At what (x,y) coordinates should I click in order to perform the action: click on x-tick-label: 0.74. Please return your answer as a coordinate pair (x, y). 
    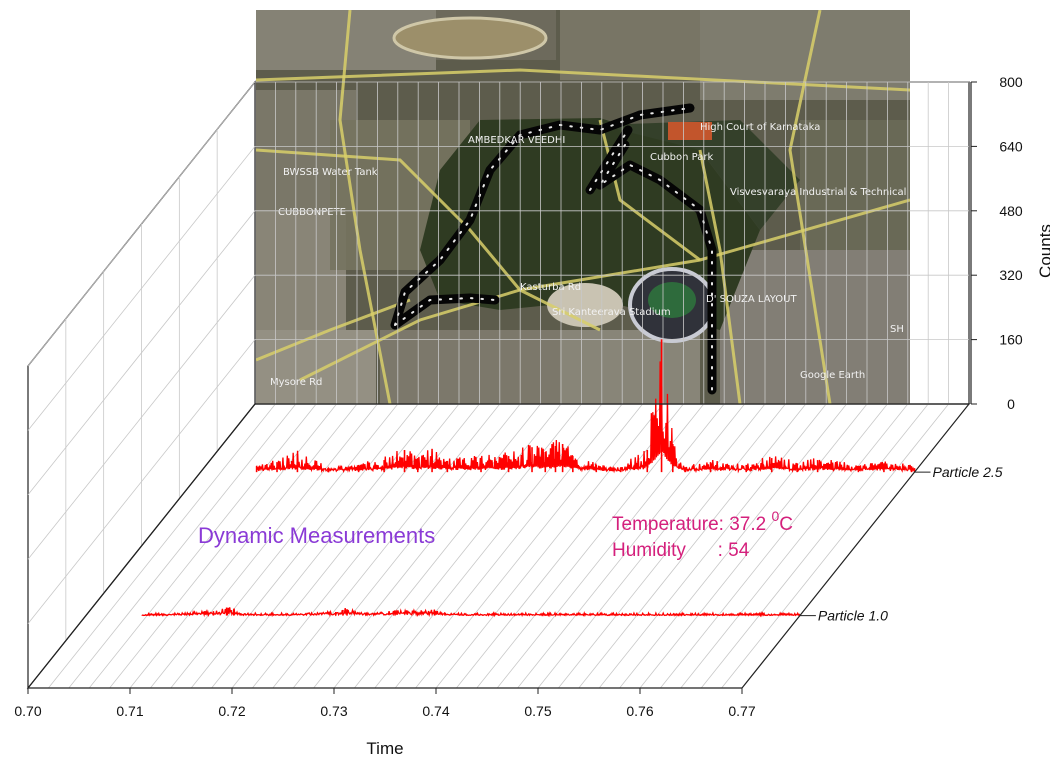
    Looking at the image, I should click on (435, 711).